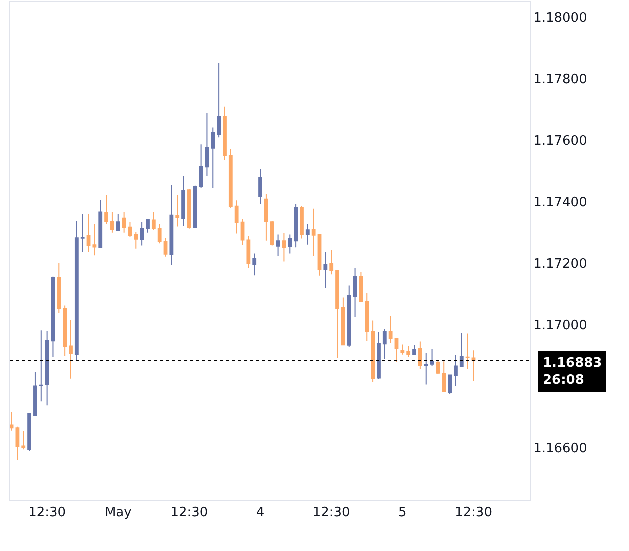  What do you see at coordinates (561, 326) in the screenshot?
I see `y-tick-label: 1.17000` at bounding box center [561, 326].